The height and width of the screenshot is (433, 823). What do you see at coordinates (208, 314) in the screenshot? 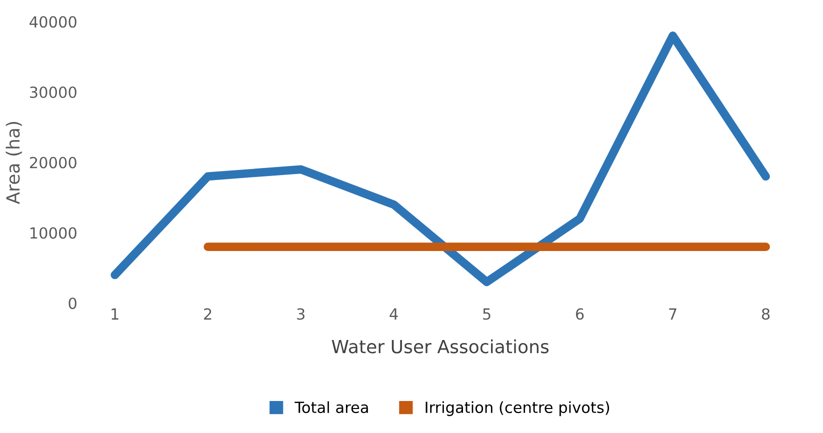
I see `x-tick-label: 2` at bounding box center [208, 314].